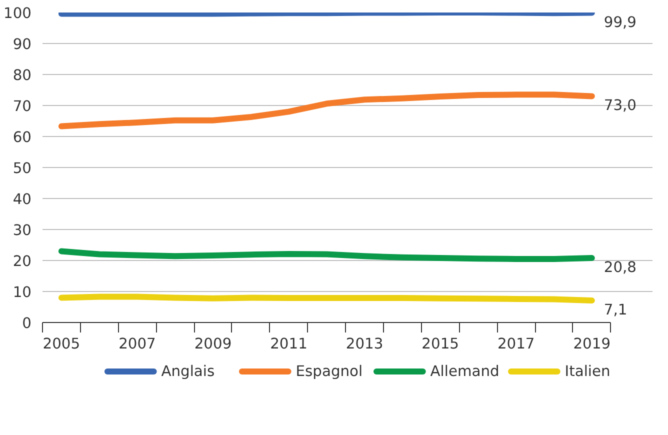  I want to click on y-tick-label: 70, so click(22, 106).